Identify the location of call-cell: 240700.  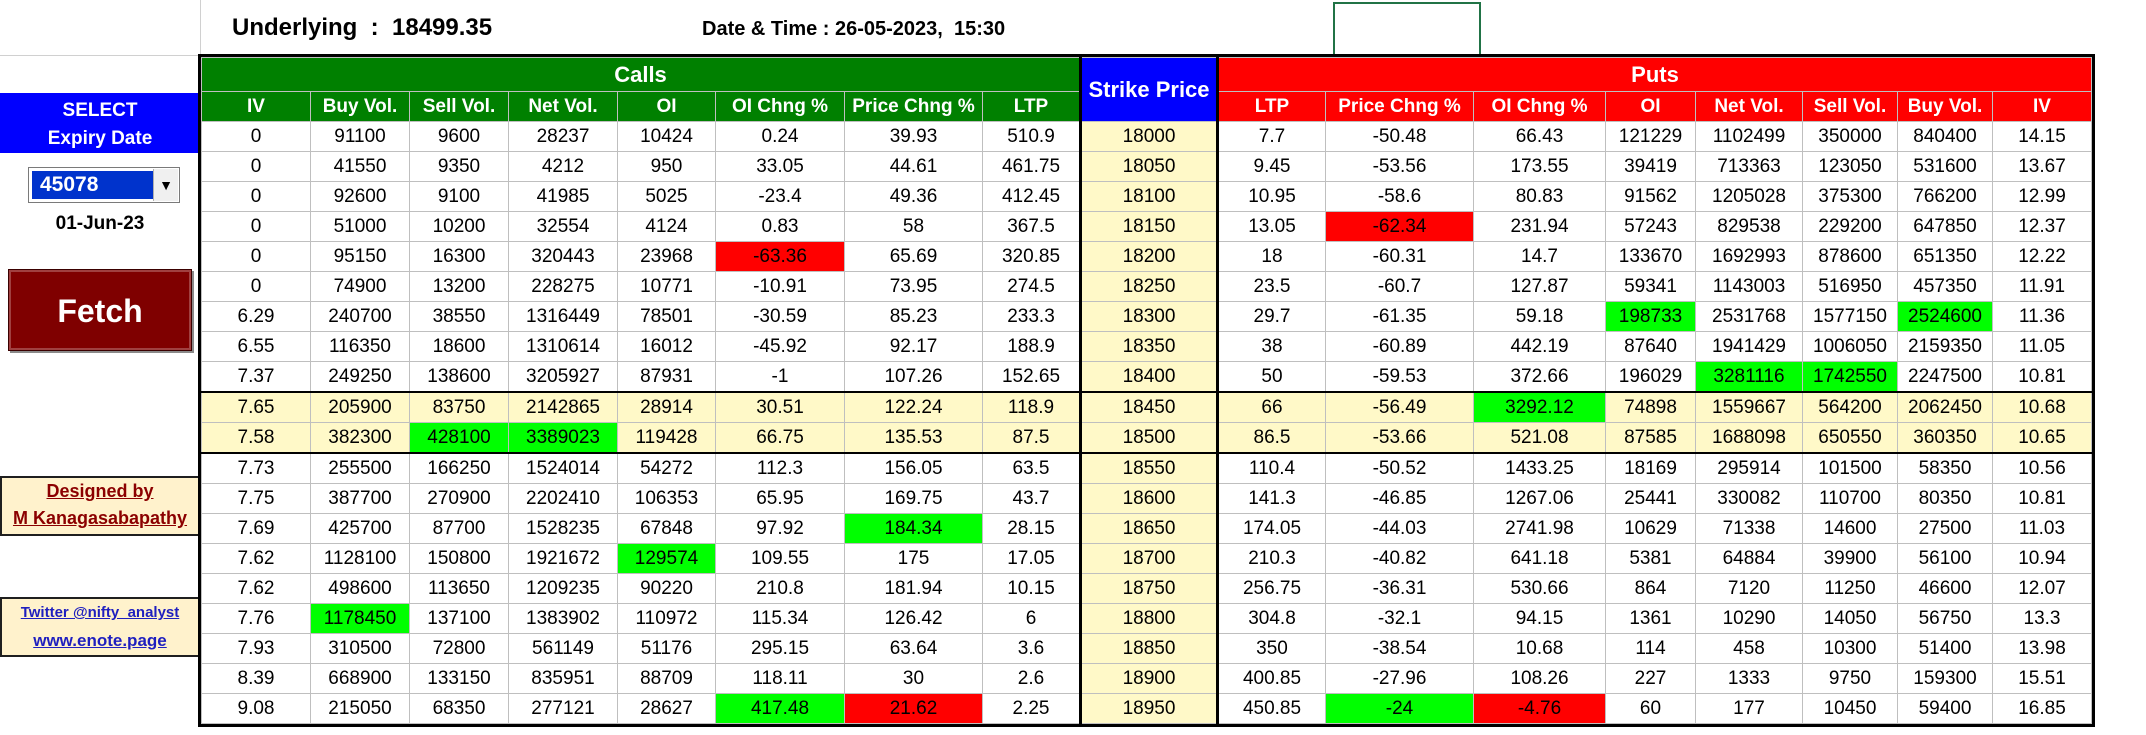
(360, 316).